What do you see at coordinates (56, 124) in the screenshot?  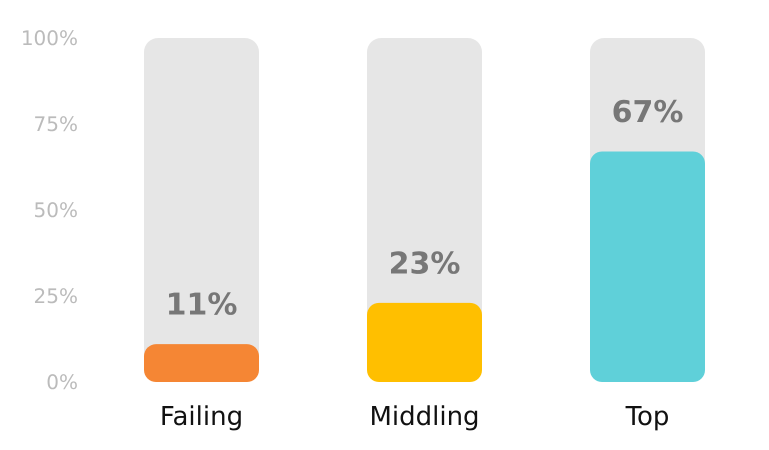 I see `y-tick-label: 75%` at bounding box center [56, 124].